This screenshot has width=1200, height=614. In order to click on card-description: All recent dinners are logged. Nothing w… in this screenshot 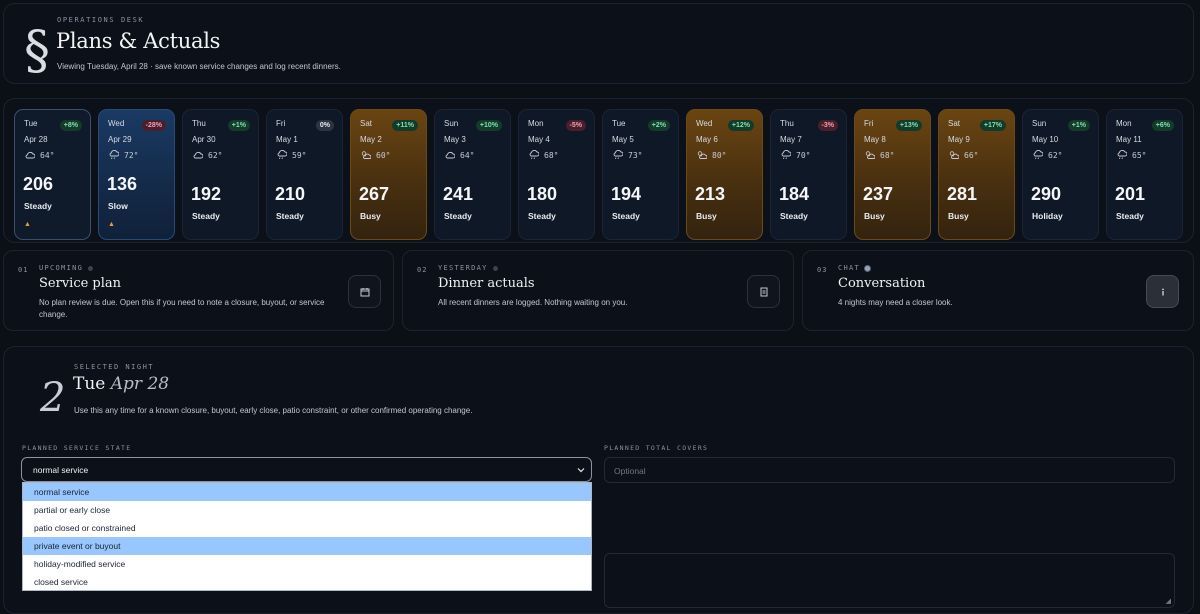, I will do `click(533, 302)`.